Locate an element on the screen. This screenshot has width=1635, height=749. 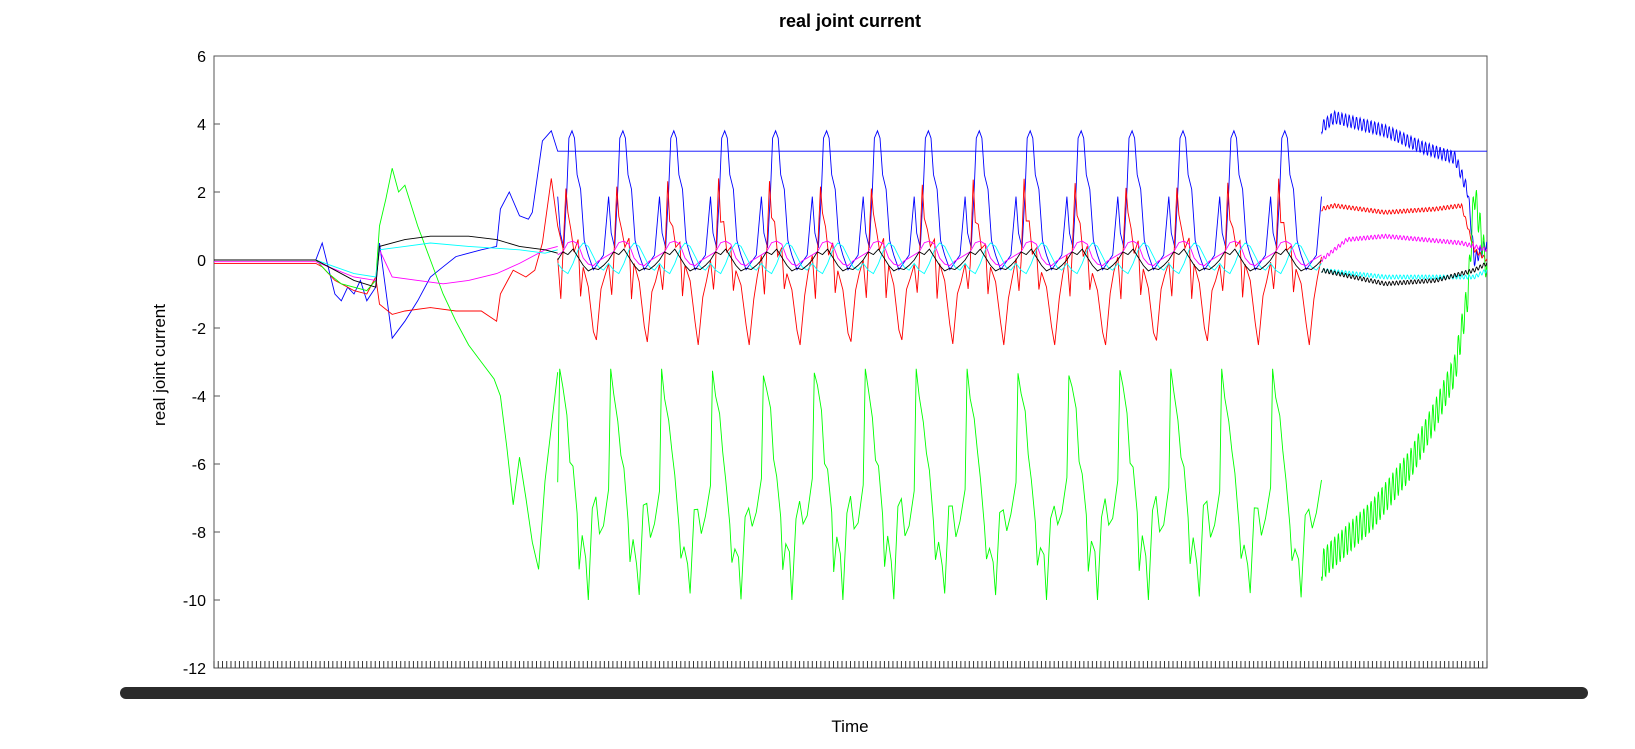
series-line-periodic-magenta is located at coordinates (939, 253).